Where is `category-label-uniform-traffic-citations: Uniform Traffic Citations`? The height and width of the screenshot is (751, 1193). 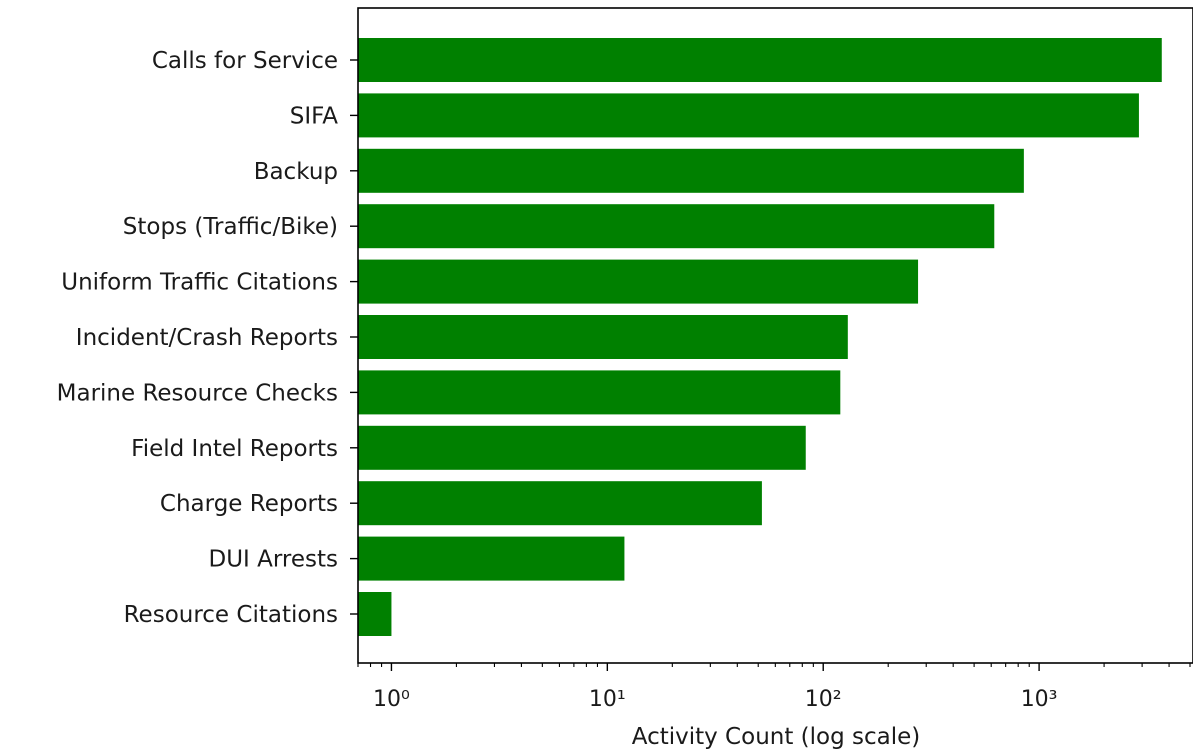 category-label-uniform-traffic-citations: Uniform Traffic Citations is located at coordinates (199, 283).